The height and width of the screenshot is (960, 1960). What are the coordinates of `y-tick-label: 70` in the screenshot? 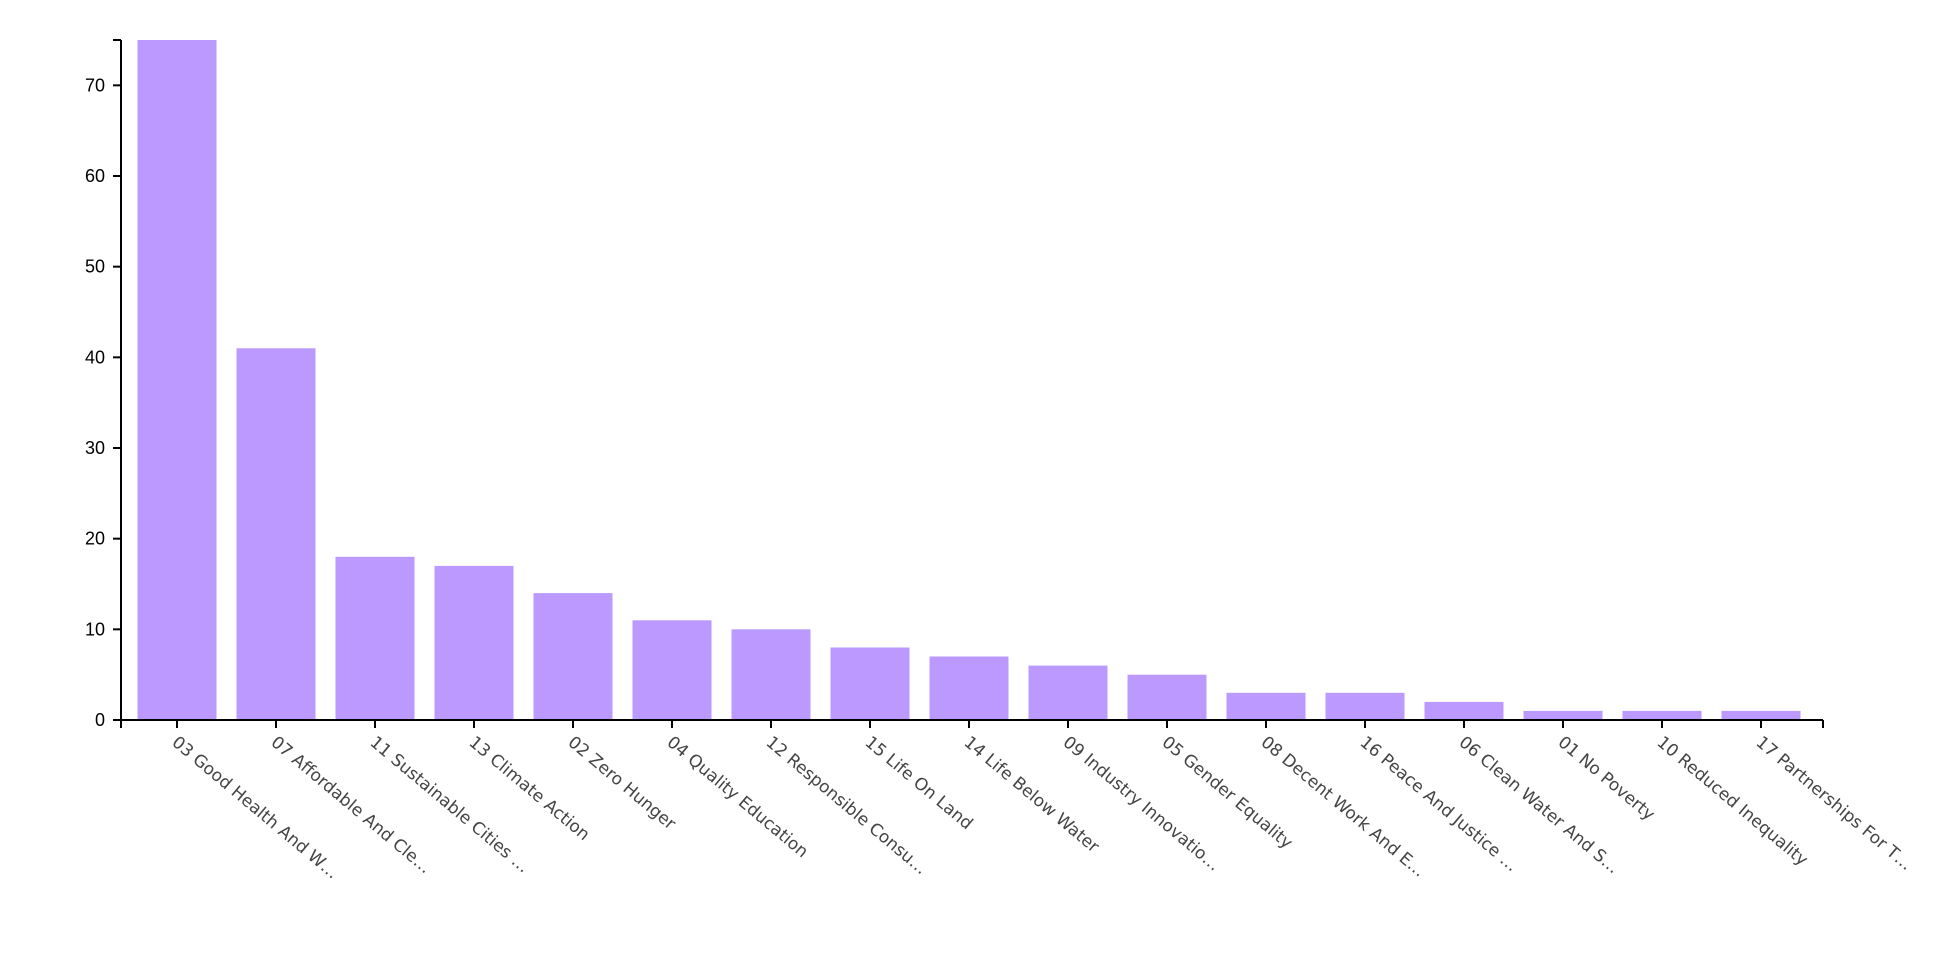 It's located at (95, 85).